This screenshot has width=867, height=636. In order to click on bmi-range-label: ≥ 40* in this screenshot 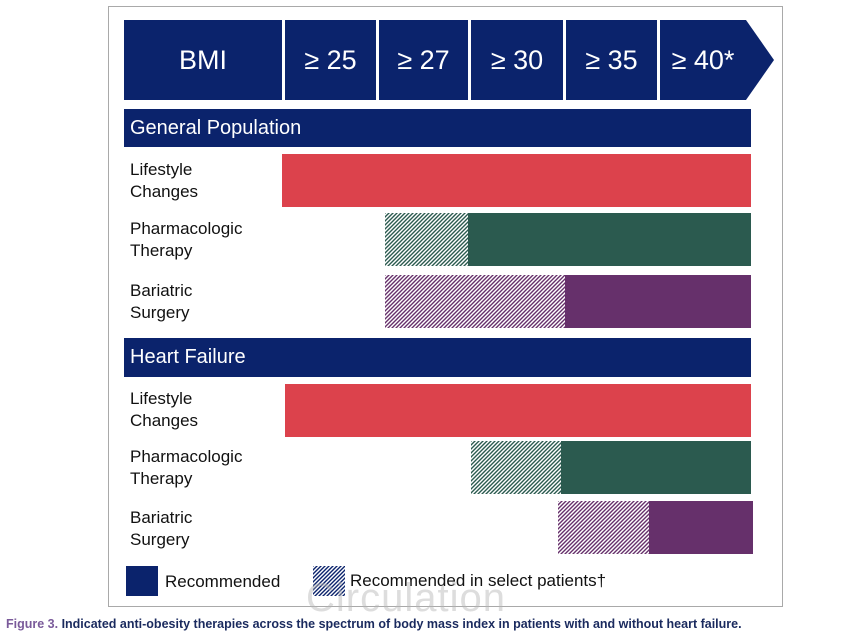, I will do `click(703, 59)`.